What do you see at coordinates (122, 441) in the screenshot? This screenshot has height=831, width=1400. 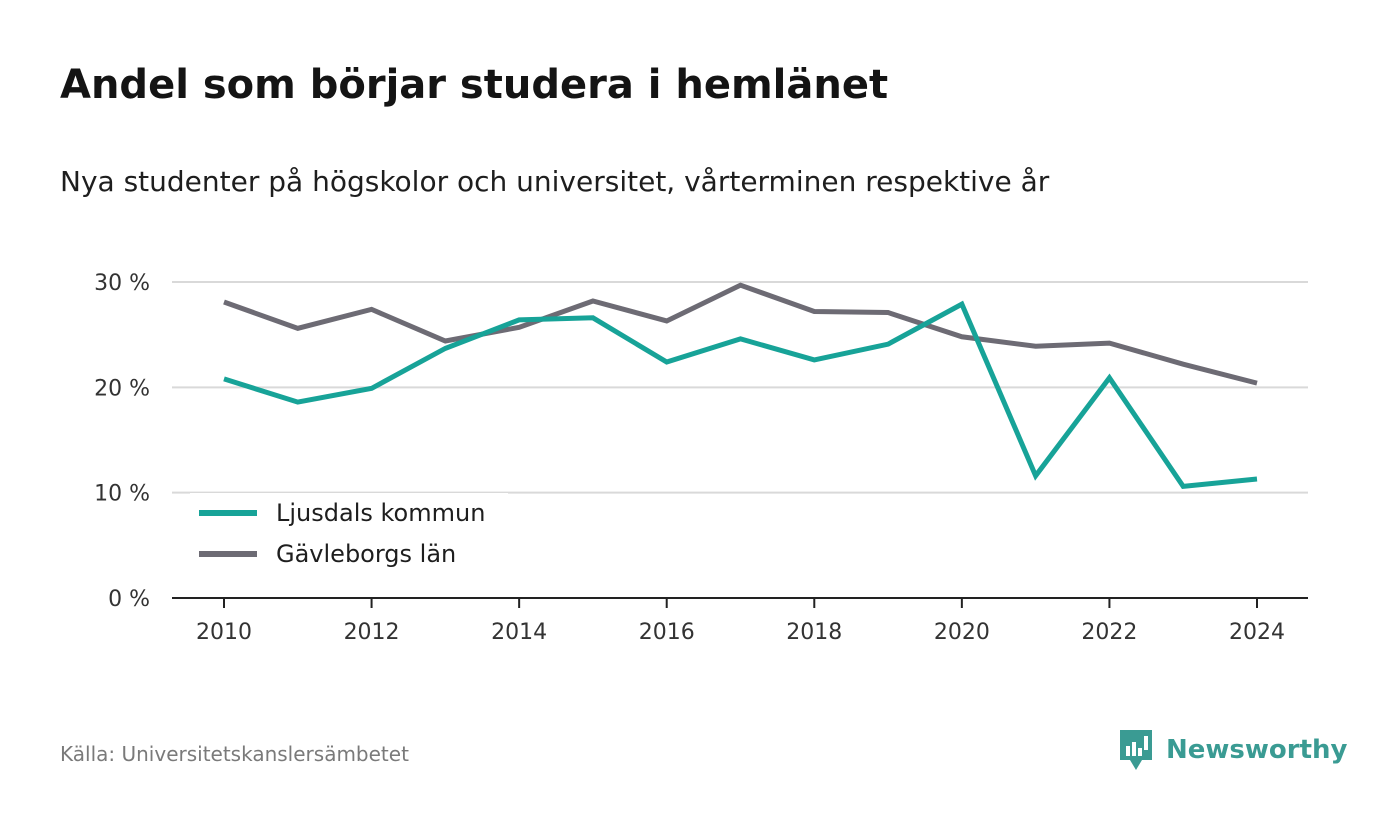 I see `y-axis-ticks: 0 % 10 % 20 % 30 %` at bounding box center [122, 441].